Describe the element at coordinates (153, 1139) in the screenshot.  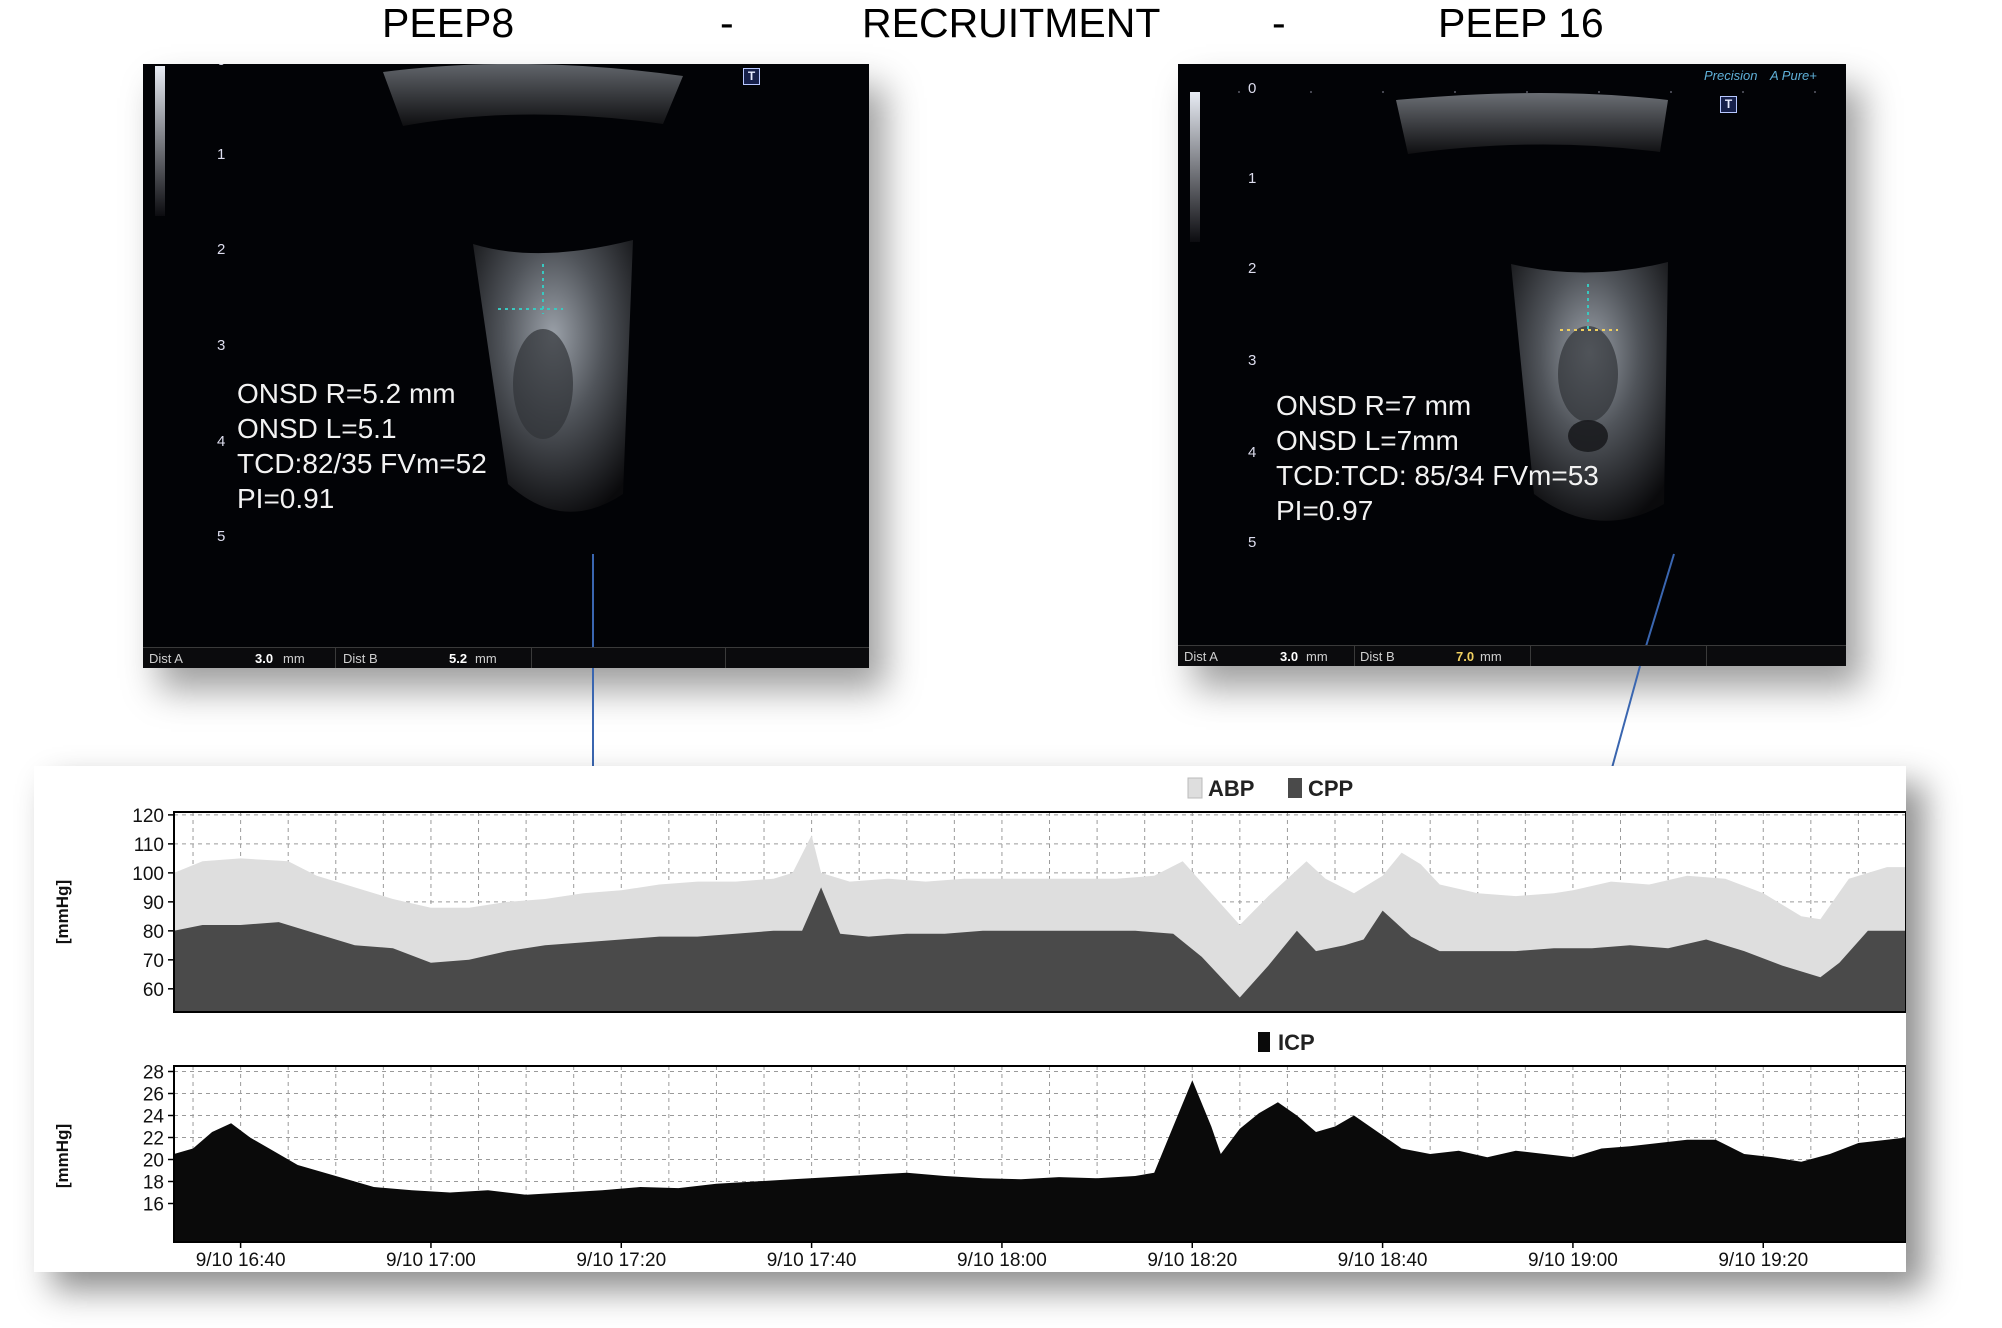
I see `ytick-label: 22` at that location.